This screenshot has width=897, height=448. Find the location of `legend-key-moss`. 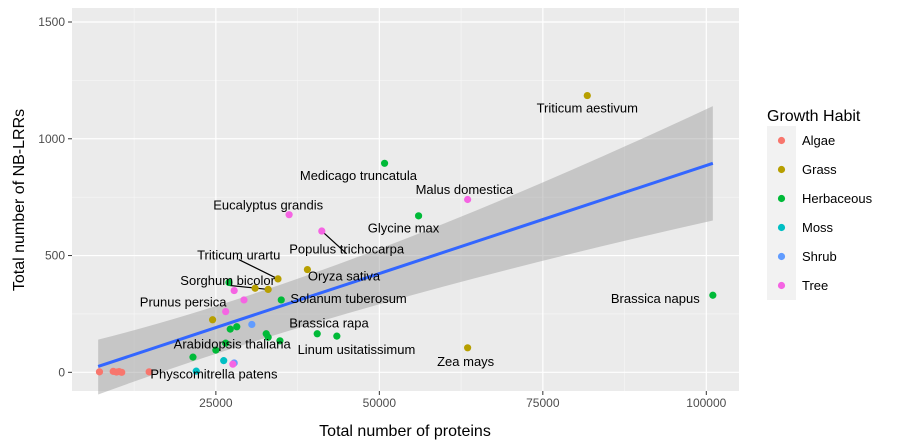

legend-key-moss is located at coordinates (781, 227).